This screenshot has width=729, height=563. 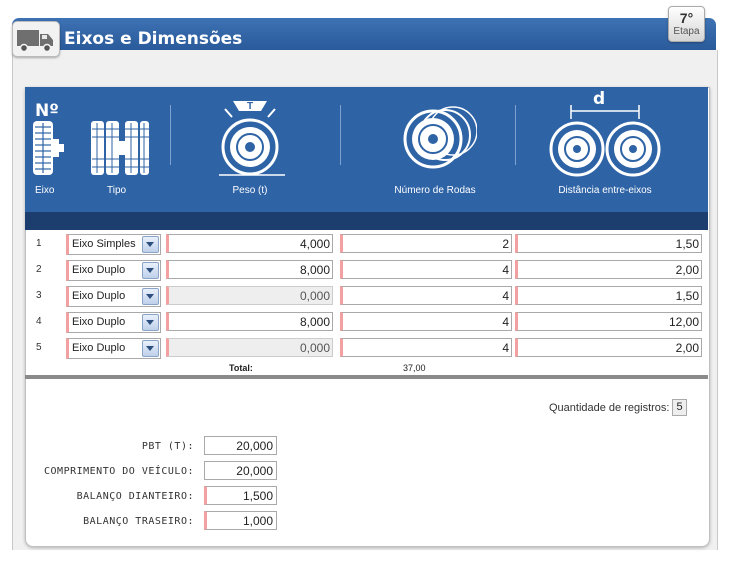 I want to click on table-row: 1 Eixo Simples 4,000 2 1,50, so click(x=366, y=245).